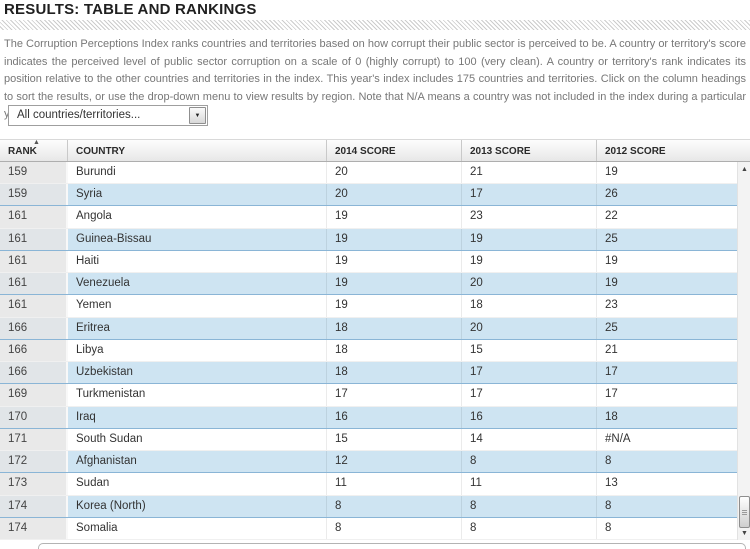 This screenshot has width=750, height=549. Describe the element at coordinates (529, 239) in the screenshot. I see `cell-s2013: 19` at that location.